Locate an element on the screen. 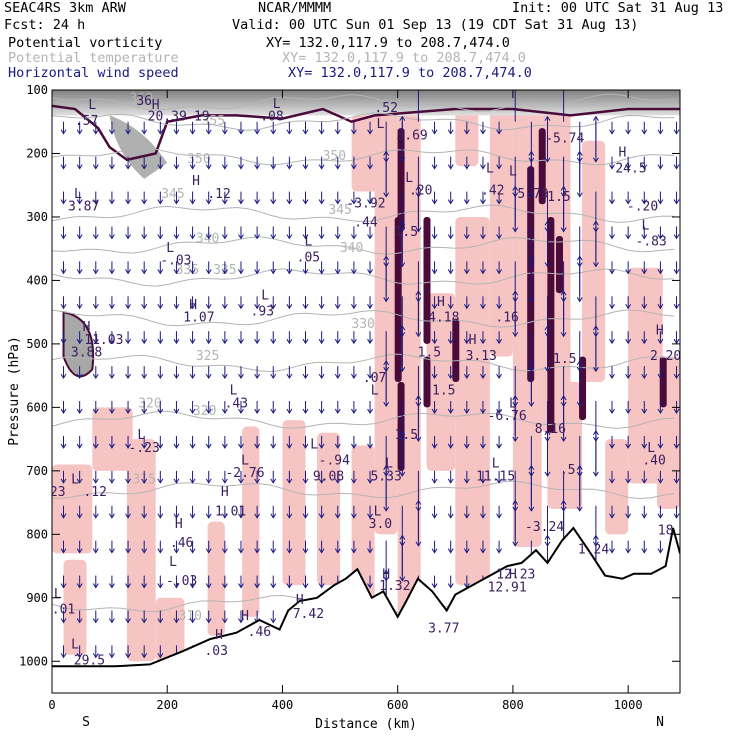 The image size is (740, 740). pv-extremum-label: 1.32 is located at coordinates (394, 586).